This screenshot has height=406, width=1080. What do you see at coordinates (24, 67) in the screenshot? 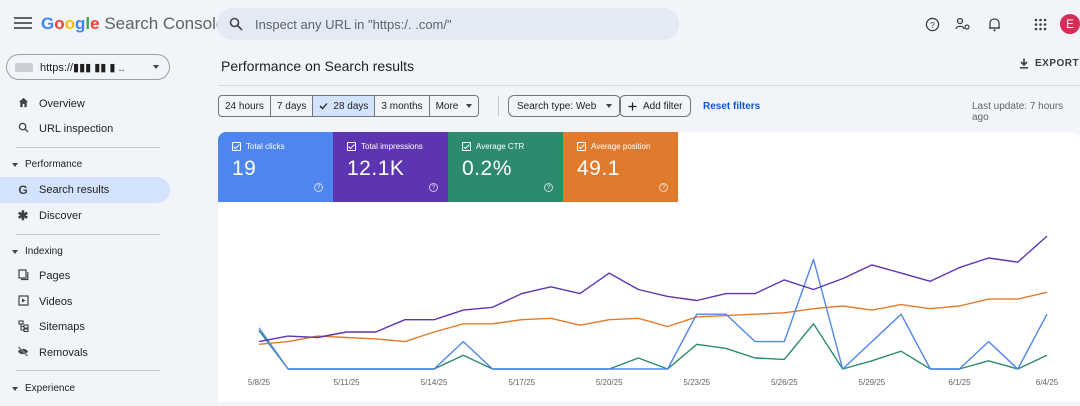
I see `property-favicon` at bounding box center [24, 67].